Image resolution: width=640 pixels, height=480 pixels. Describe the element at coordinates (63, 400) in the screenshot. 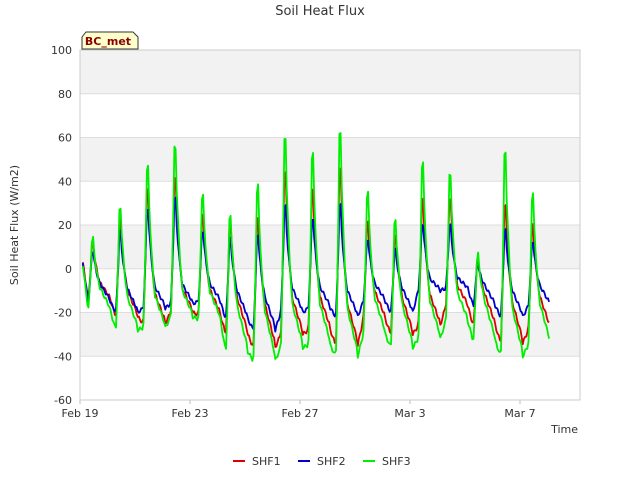

I see `y-tick-label: -60` at that location.